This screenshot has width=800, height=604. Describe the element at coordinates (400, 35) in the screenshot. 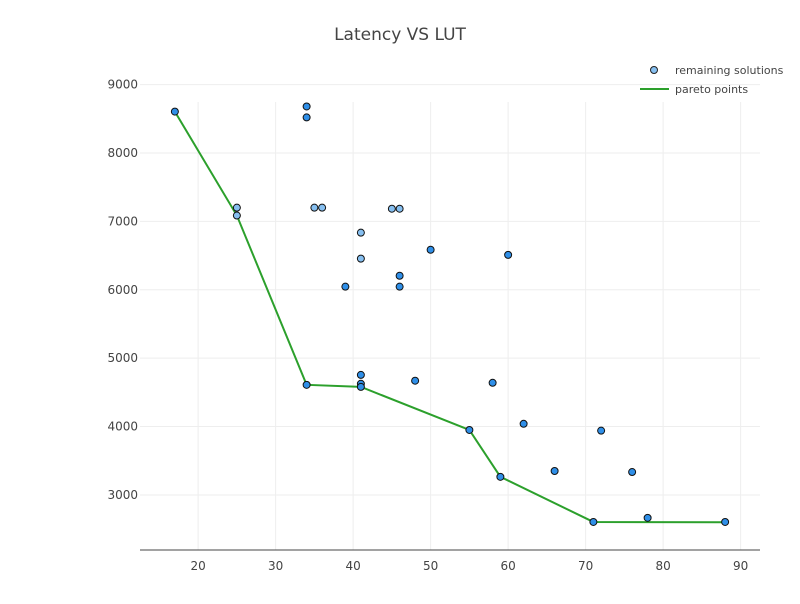

I see `chart-title: Latency VS LUT` at that location.